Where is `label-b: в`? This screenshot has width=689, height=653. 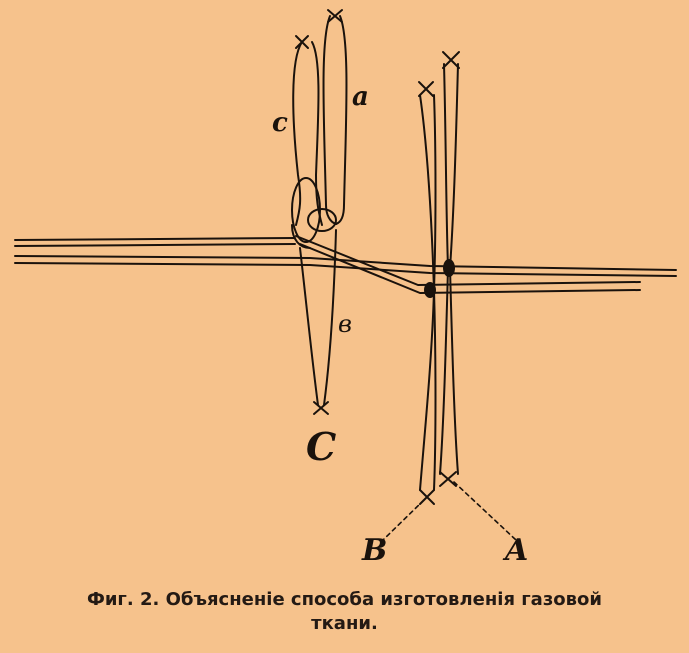
label-b: в is located at coordinates (345, 324).